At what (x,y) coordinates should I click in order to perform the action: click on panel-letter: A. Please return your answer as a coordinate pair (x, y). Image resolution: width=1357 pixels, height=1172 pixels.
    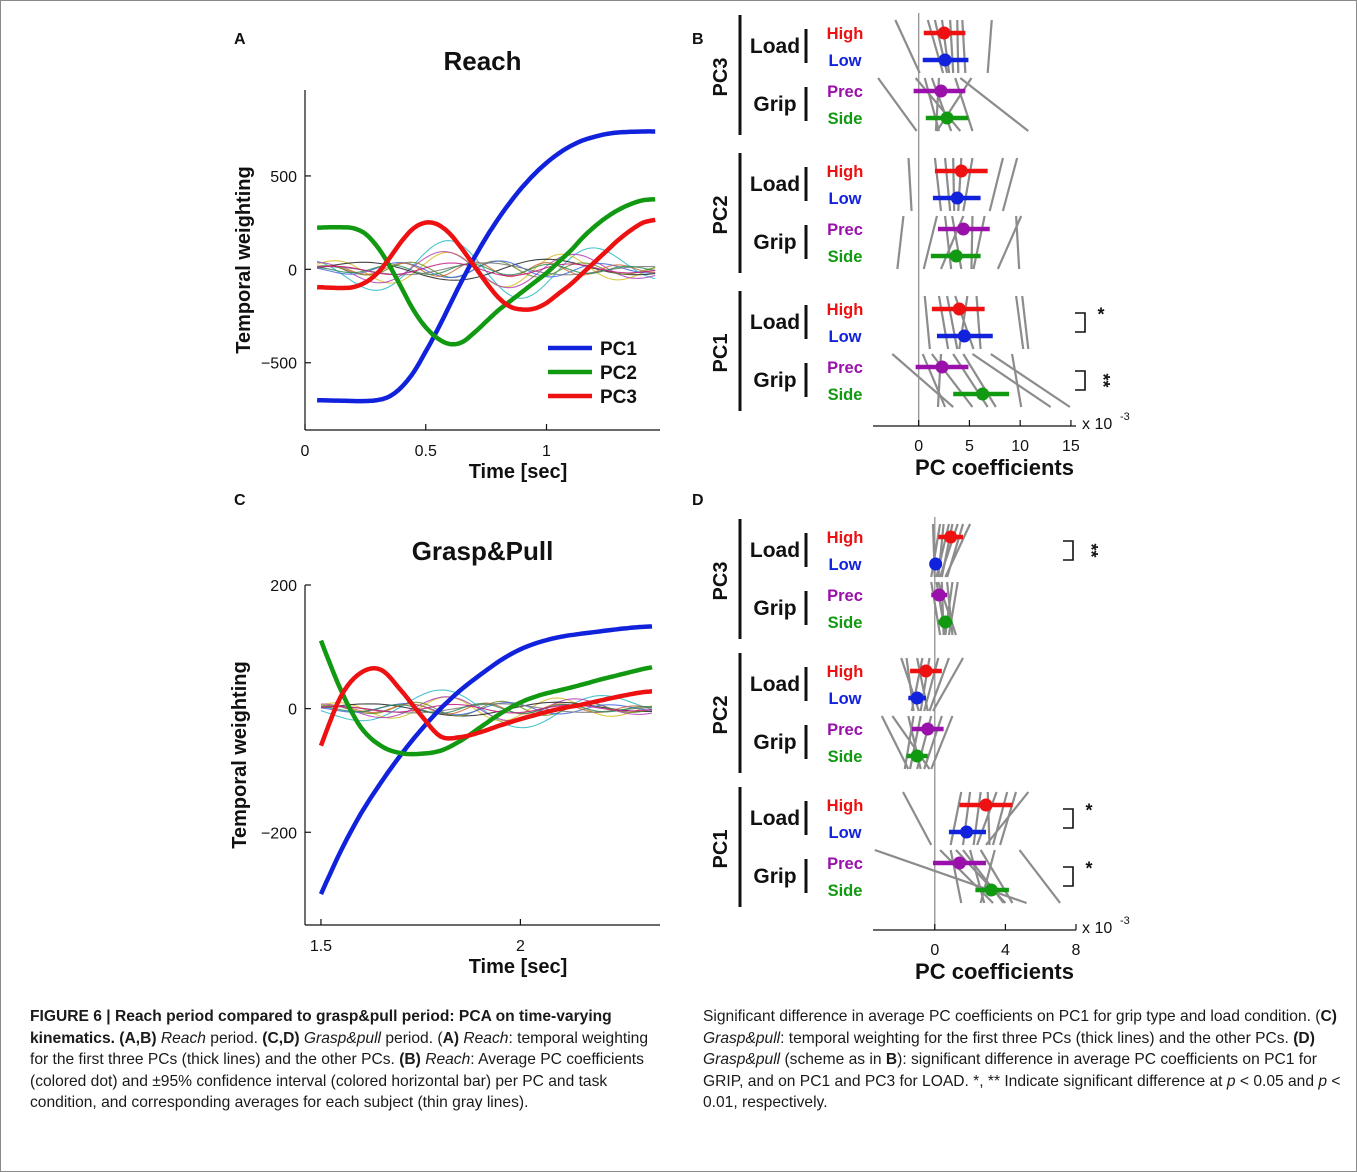
    Looking at the image, I should click on (240, 39).